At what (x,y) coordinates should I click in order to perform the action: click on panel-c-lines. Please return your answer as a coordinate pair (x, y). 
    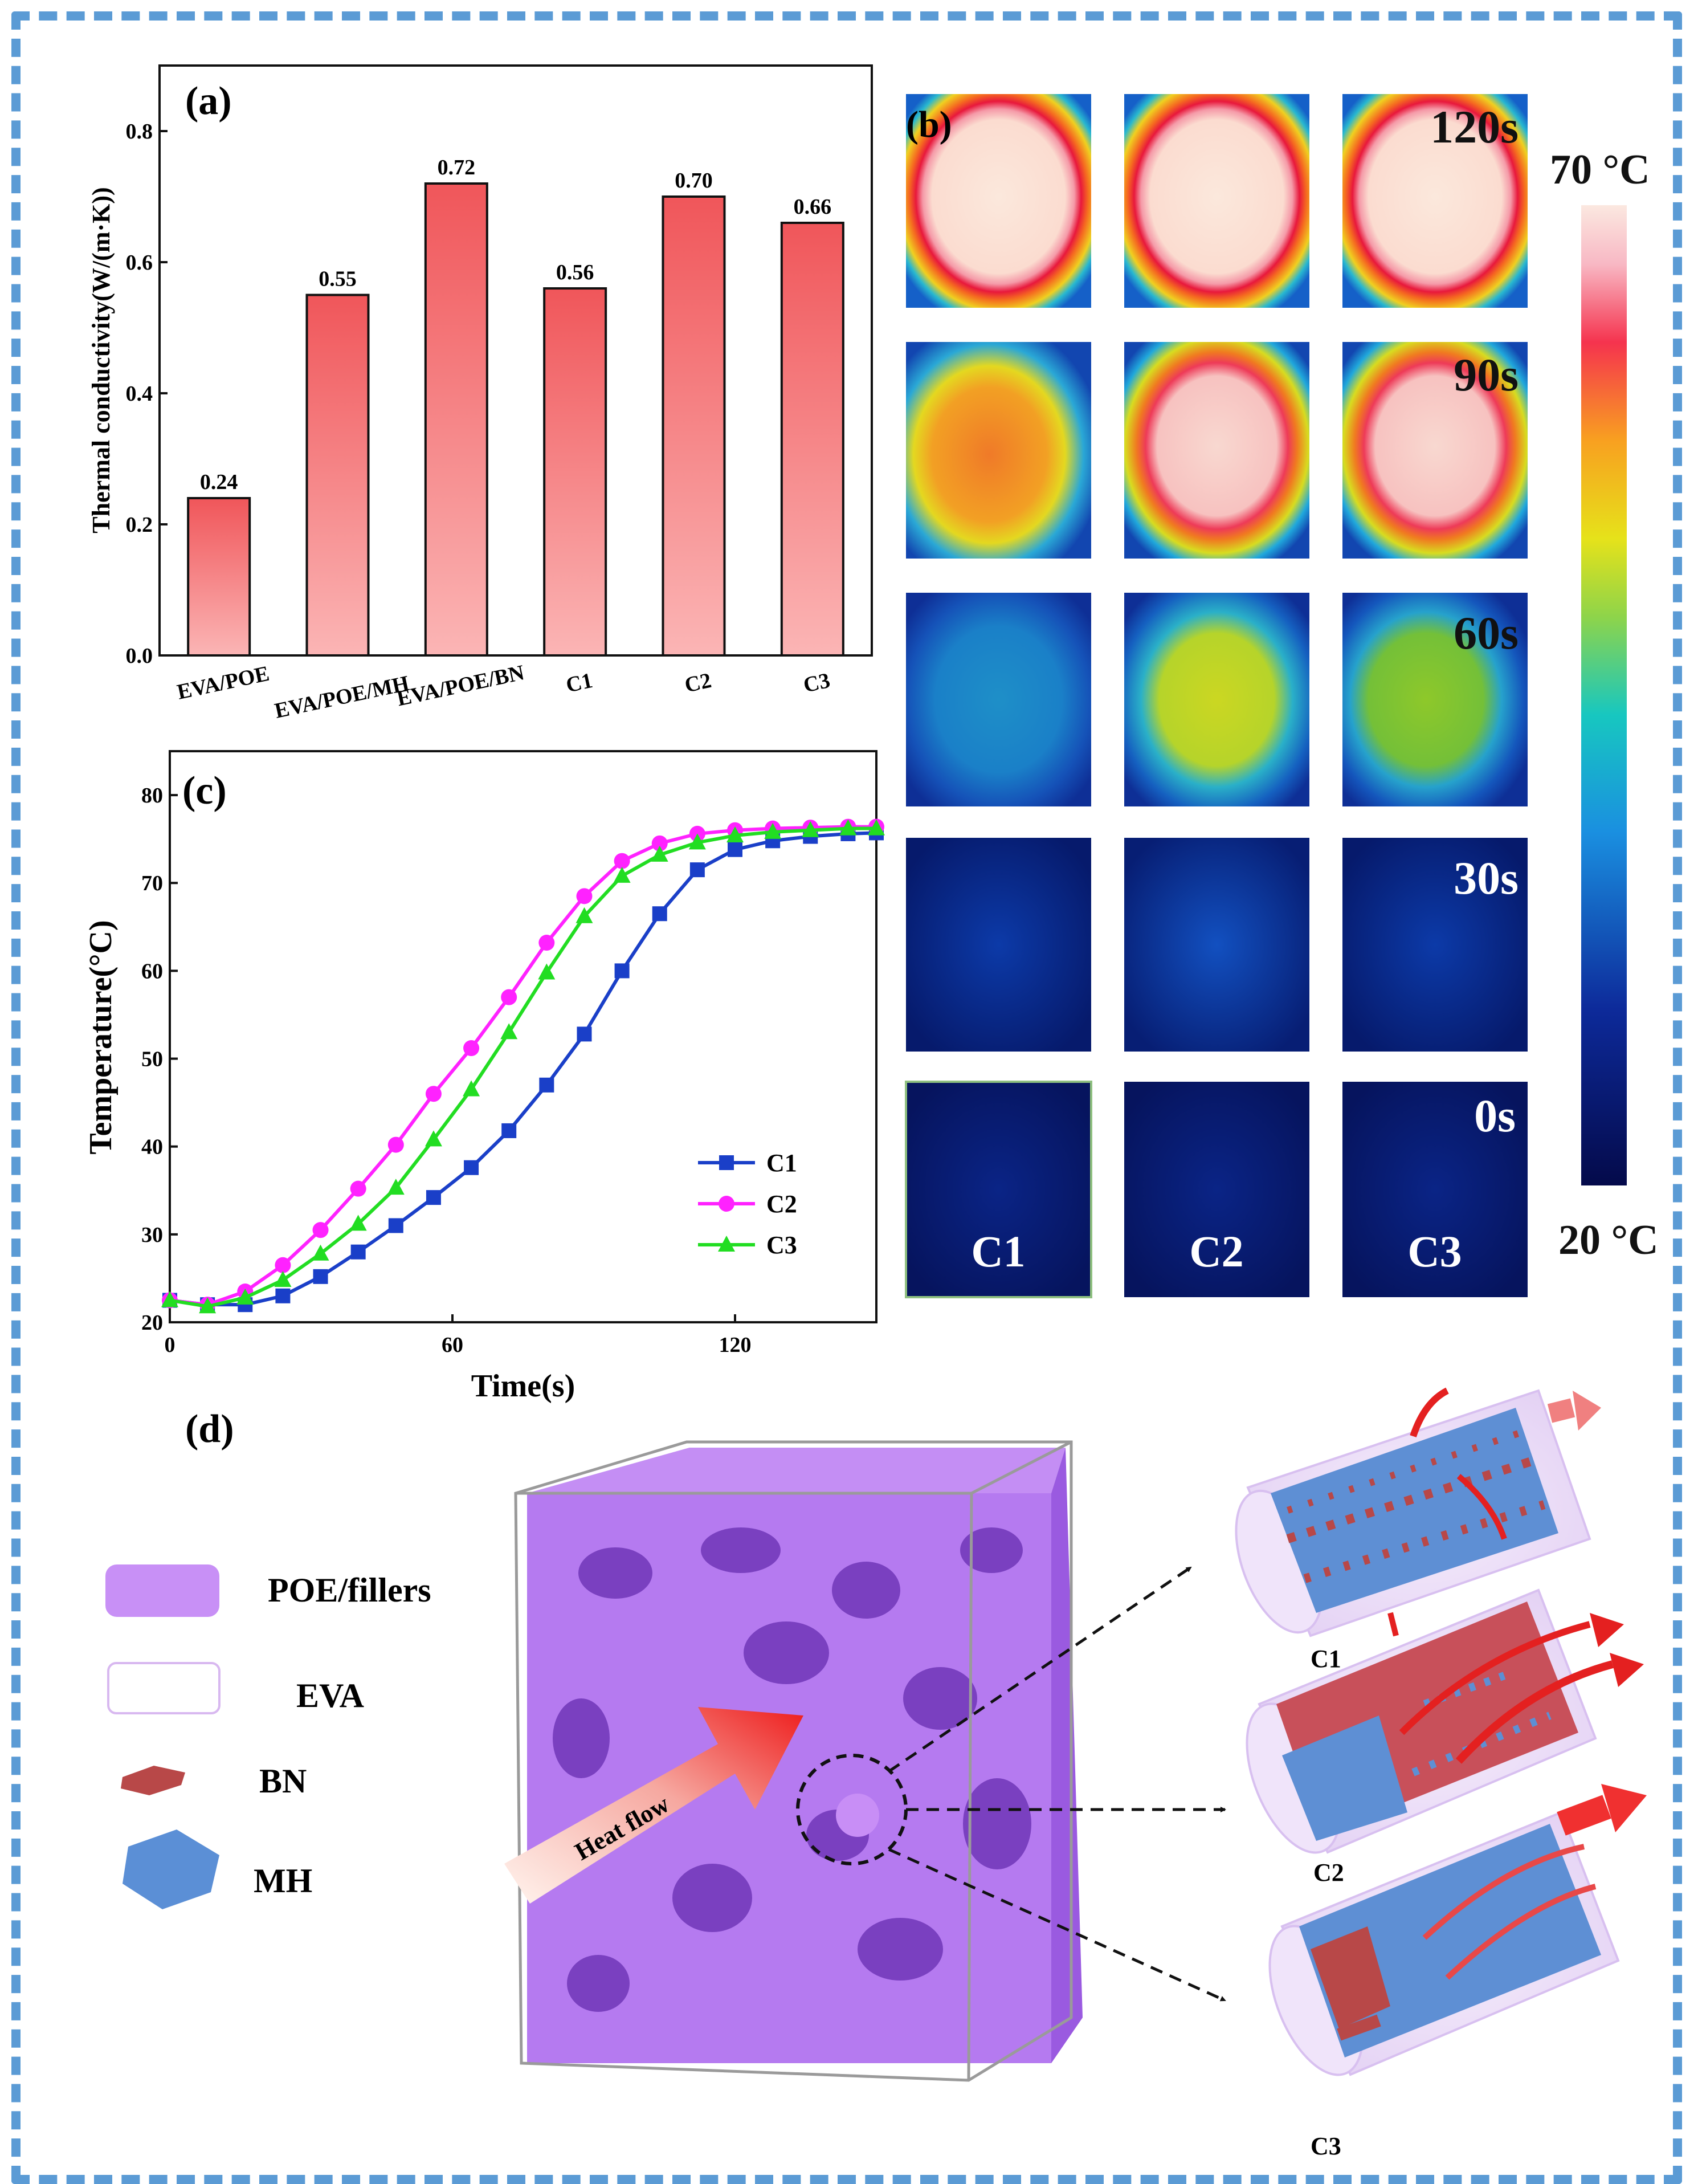
    Looking at the image, I should click on (523, 1066).